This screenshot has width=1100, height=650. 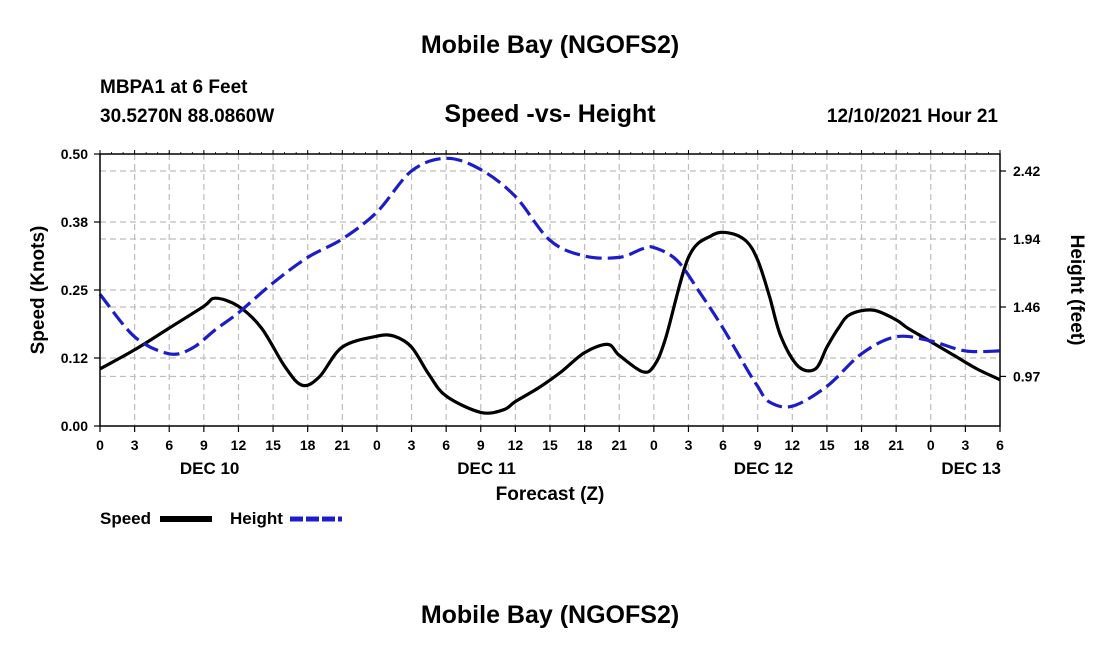 I want to click on y-axis-title-right: Height (feet), so click(x=1076, y=290).